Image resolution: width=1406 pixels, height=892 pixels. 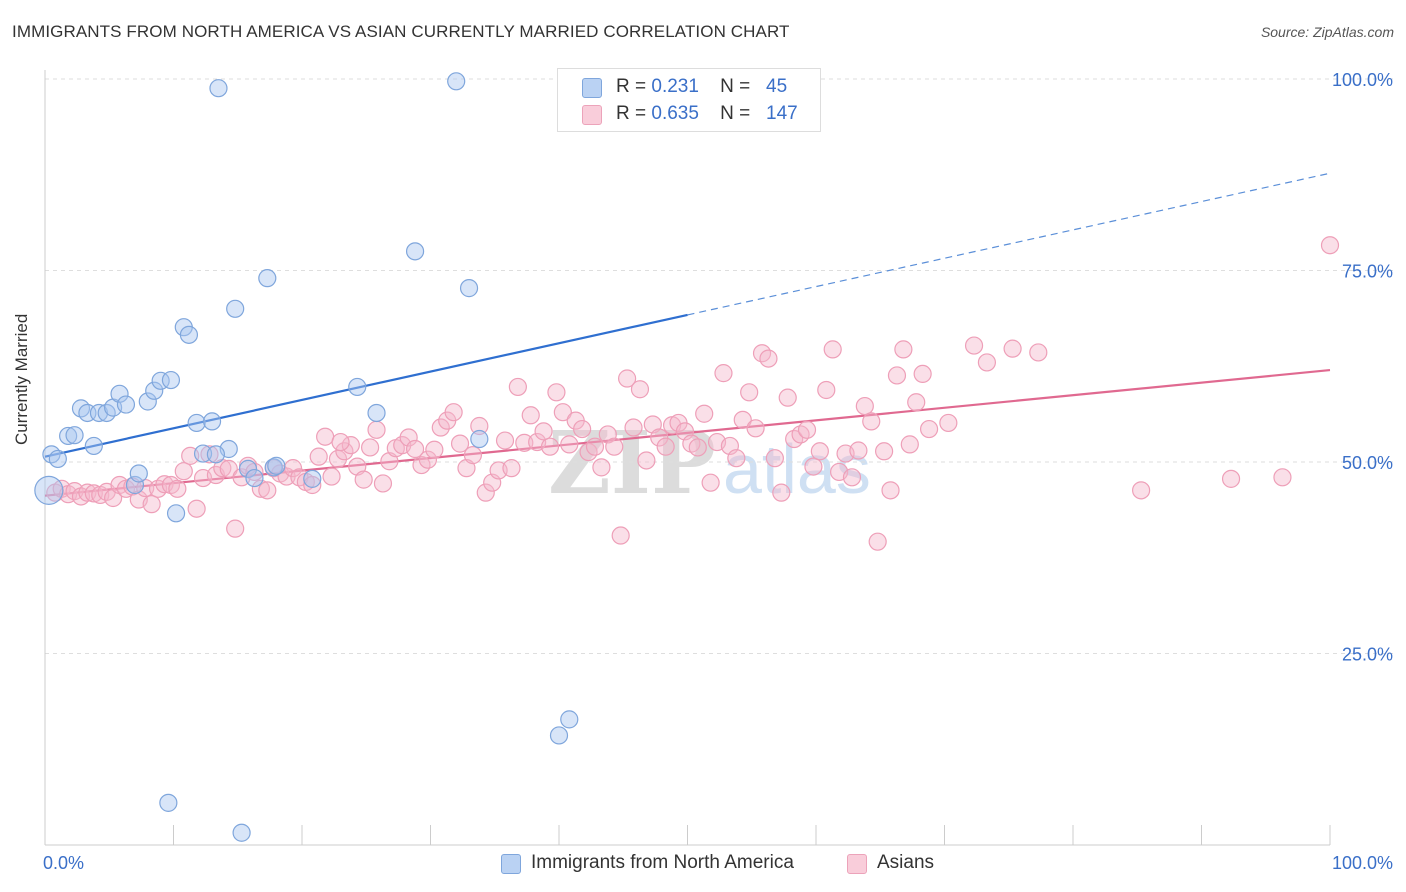 I want to click on legend-n-value: 45, so click(x=777, y=86).